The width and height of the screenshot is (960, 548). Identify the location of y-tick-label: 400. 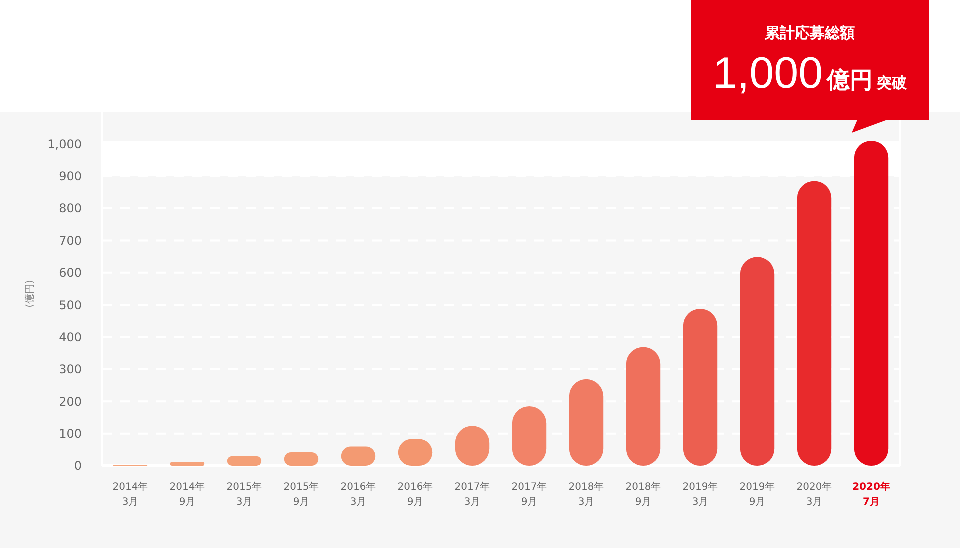
(70, 337).